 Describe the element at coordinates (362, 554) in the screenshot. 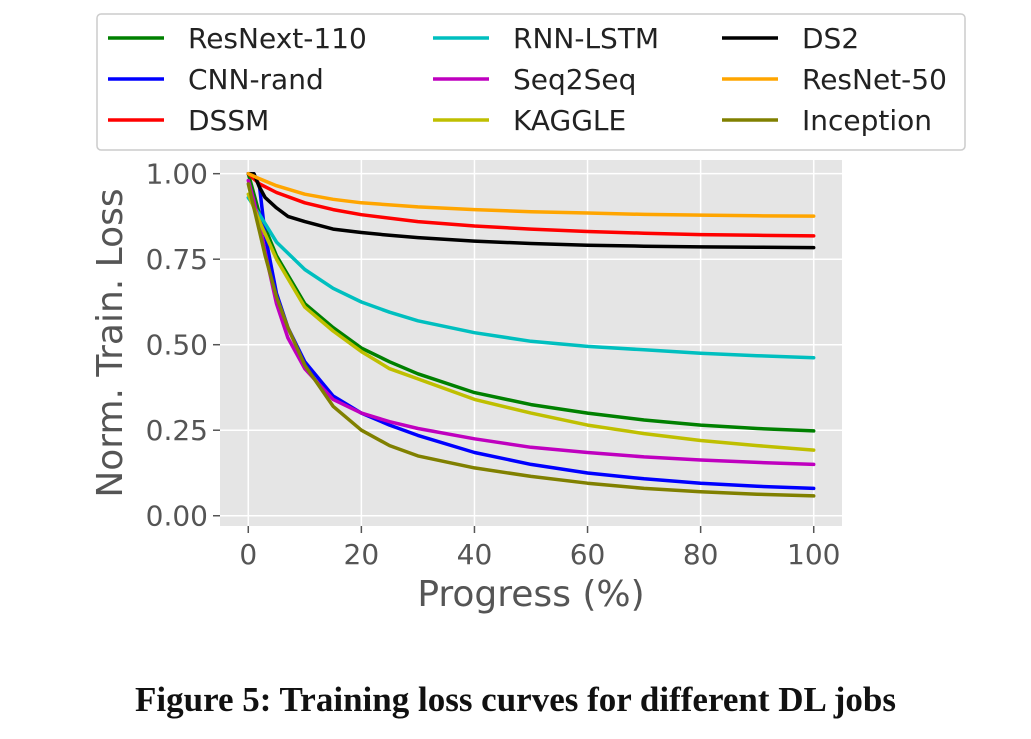

I see `x-tick-label: 20` at that location.